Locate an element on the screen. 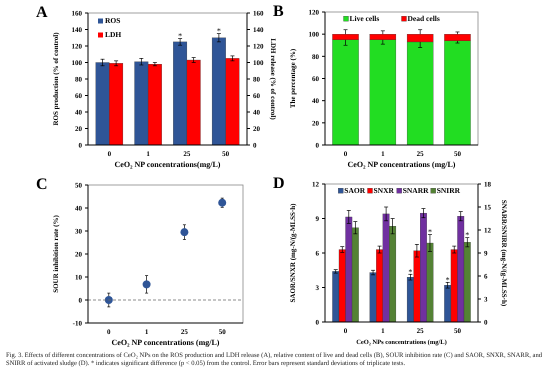  chart-title: B is located at coordinates (278, 11).